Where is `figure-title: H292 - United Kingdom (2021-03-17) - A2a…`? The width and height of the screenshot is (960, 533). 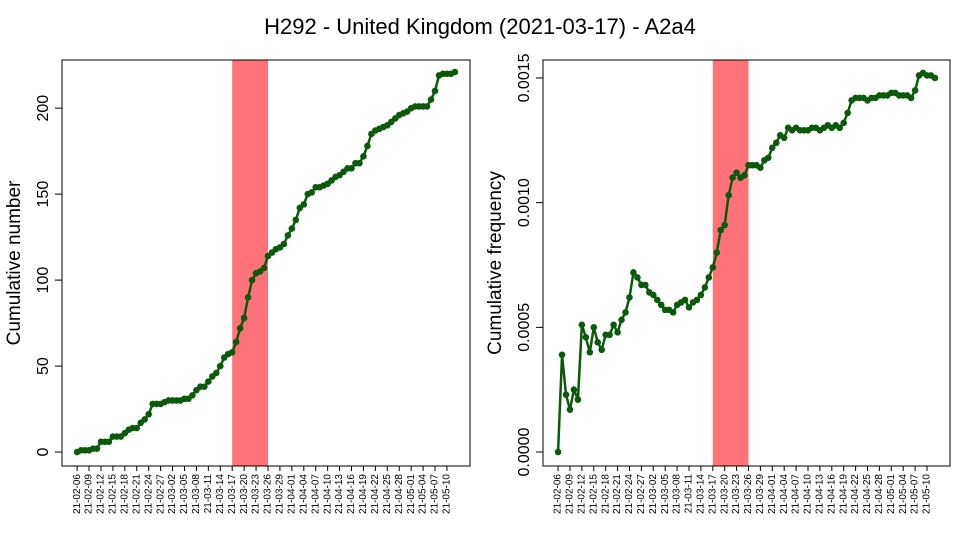
figure-title: H292 - United Kingdom (2021-03-17) - A2a… is located at coordinates (480, 26).